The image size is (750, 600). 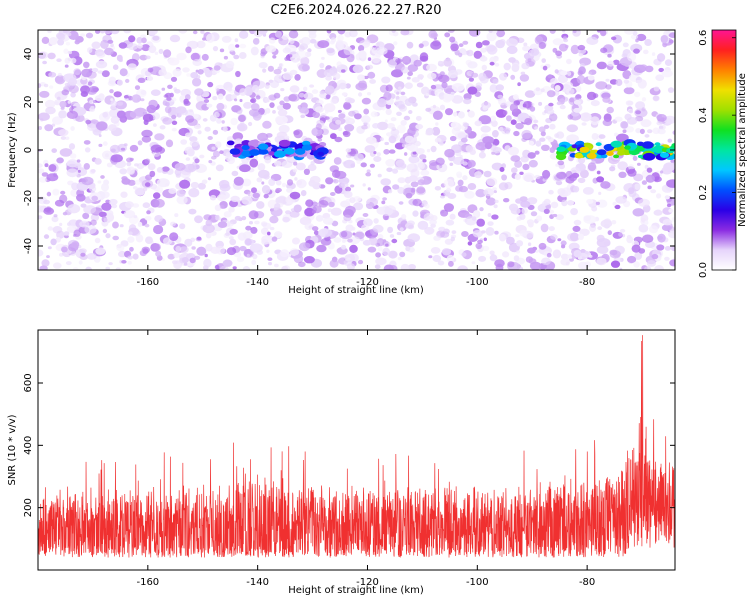 I want to click on spectrogram-signal-cell, so click(x=616, y=144).